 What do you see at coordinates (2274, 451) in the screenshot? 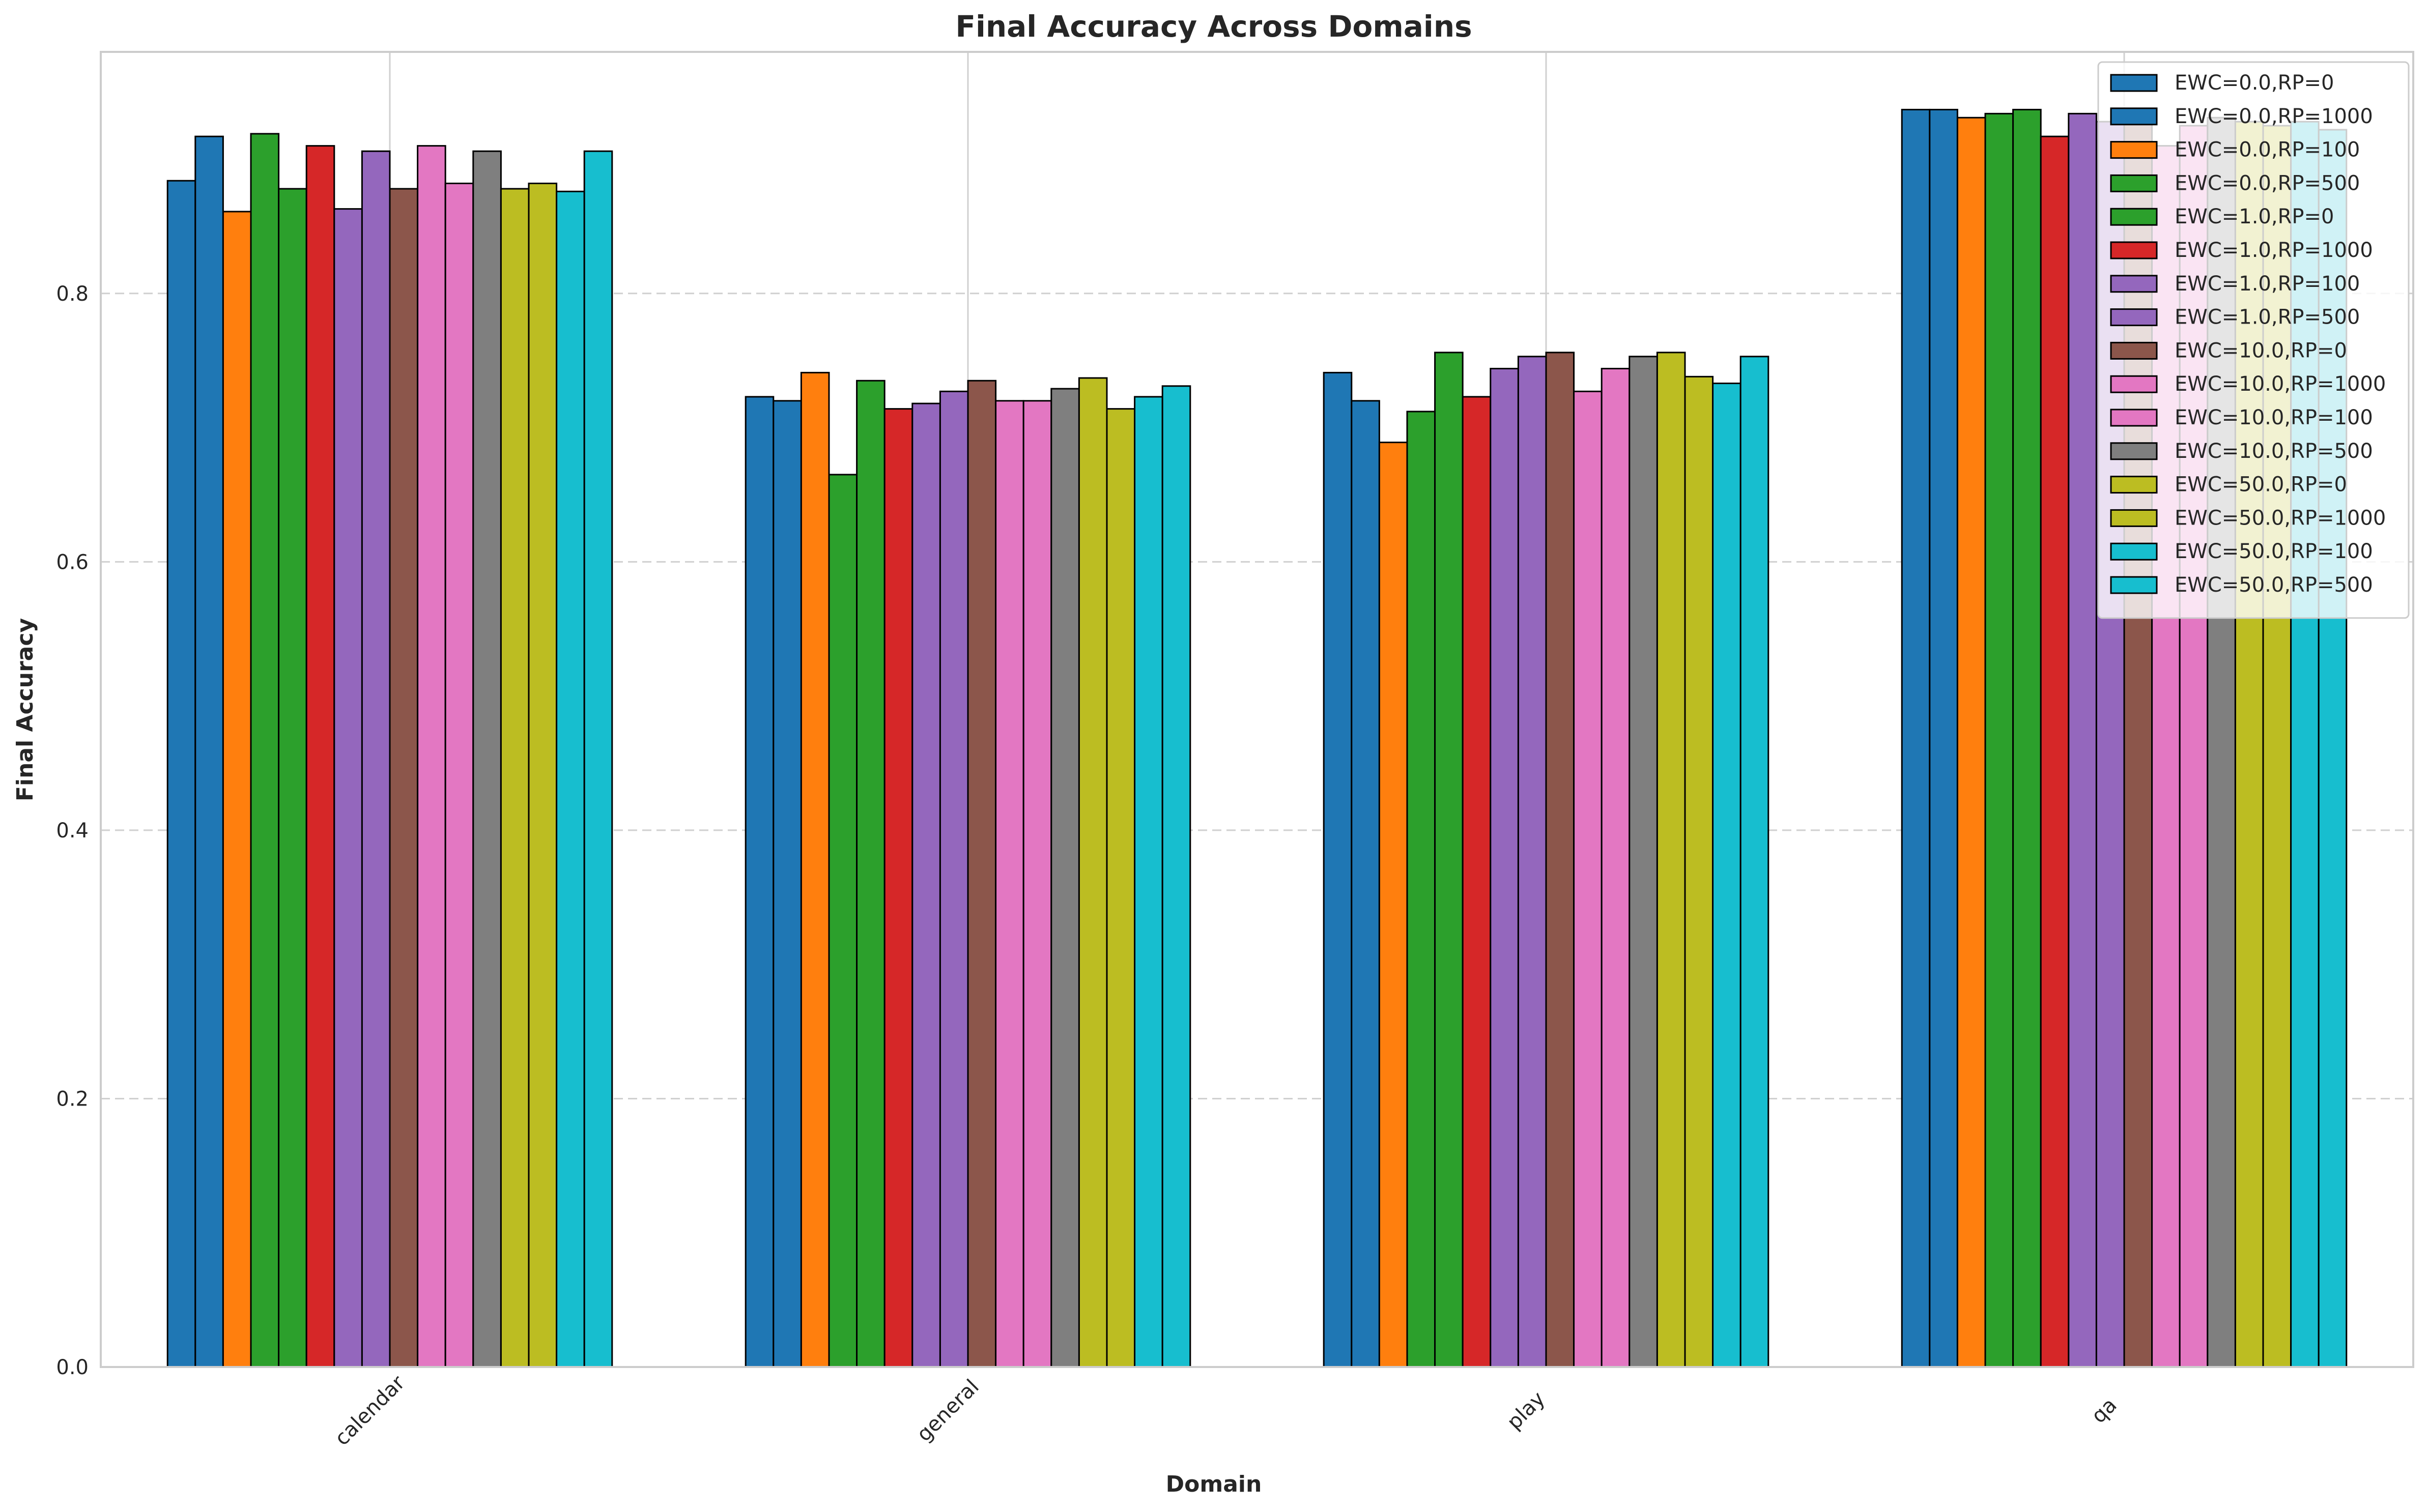
I see `legend-label: EWC=10.0,RP=500` at bounding box center [2274, 451].